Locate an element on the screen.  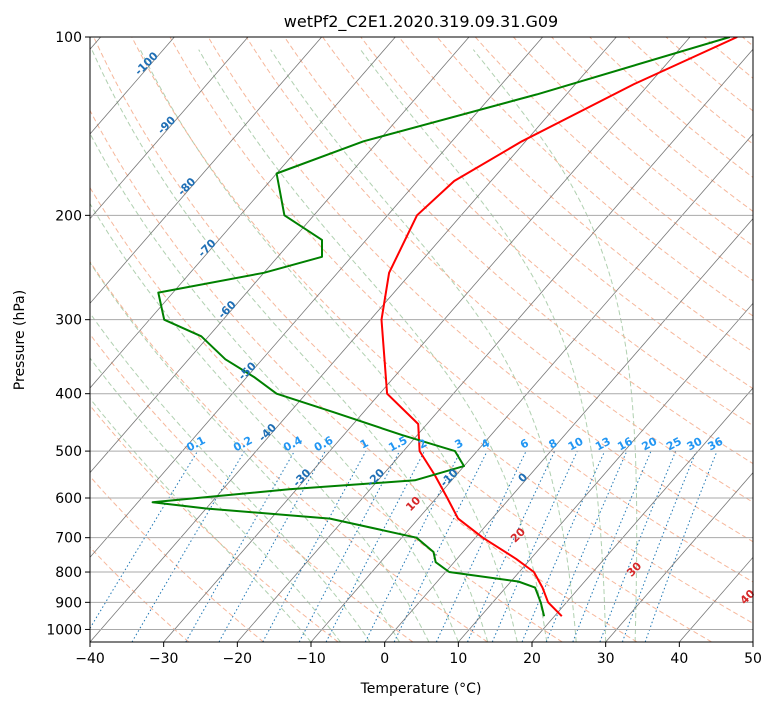
x-axis-label: Temperature (°C) is located at coordinates (421, 689).